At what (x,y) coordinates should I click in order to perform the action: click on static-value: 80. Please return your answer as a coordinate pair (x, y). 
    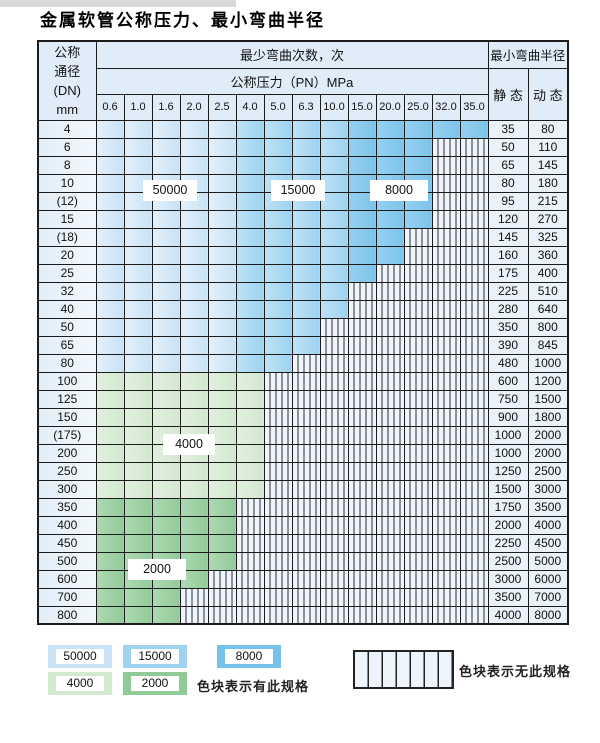
    Looking at the image, I should click on (508, 183).